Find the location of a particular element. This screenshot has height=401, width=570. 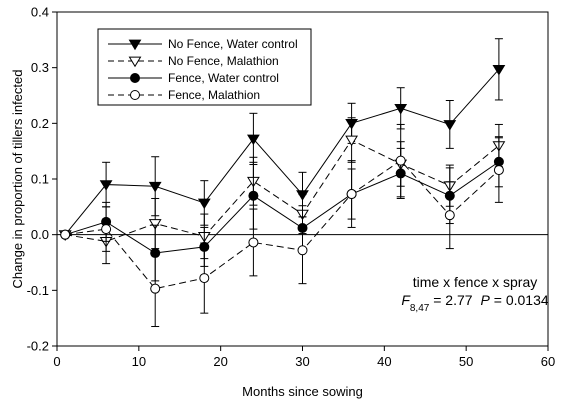

y-tick-label: 0.1 is located at coordinates (40, 179).